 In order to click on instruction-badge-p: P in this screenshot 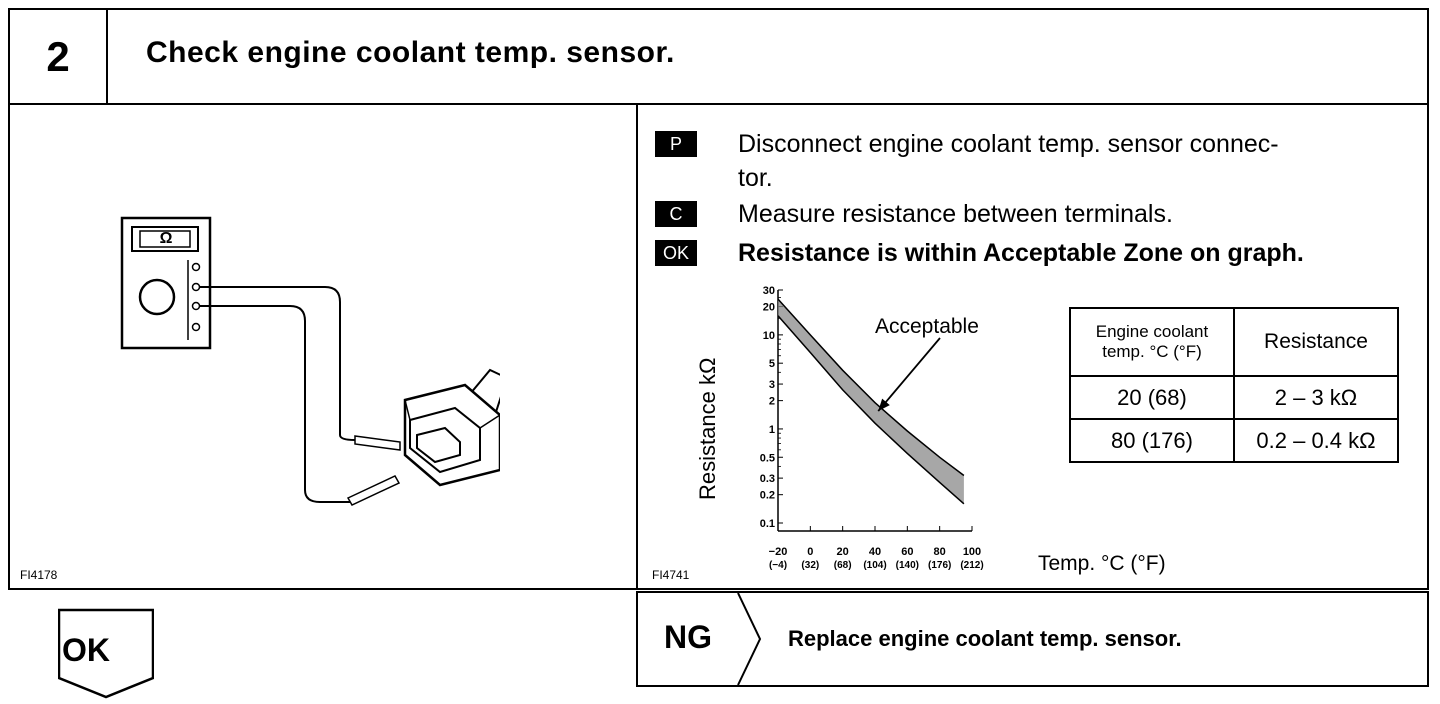, I will do `click(676, 144)`.